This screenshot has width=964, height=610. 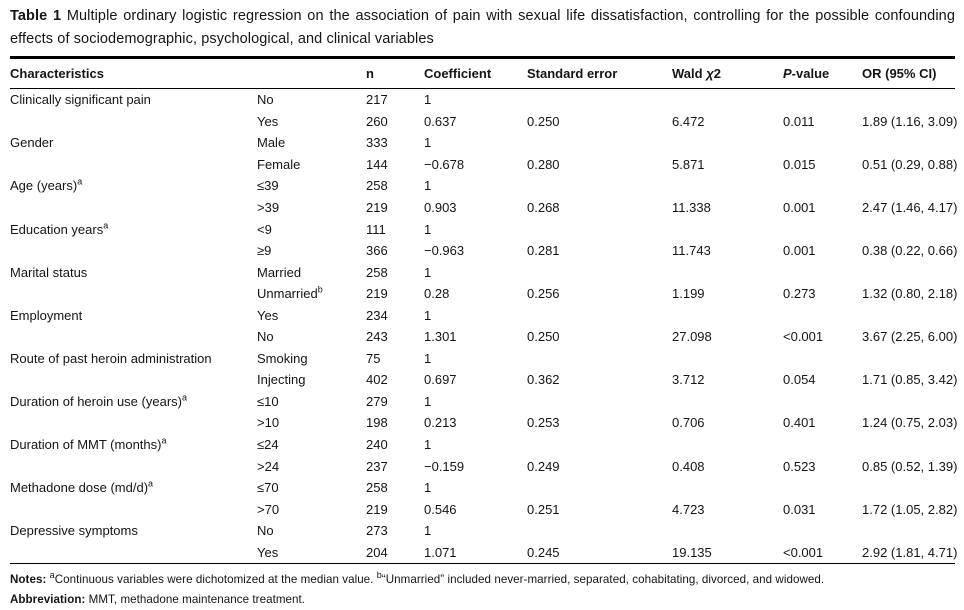 What do you see at coordinates (268, 466) in the screenshot?
I see `cell-category: >24` at bounding box center [268, 466].